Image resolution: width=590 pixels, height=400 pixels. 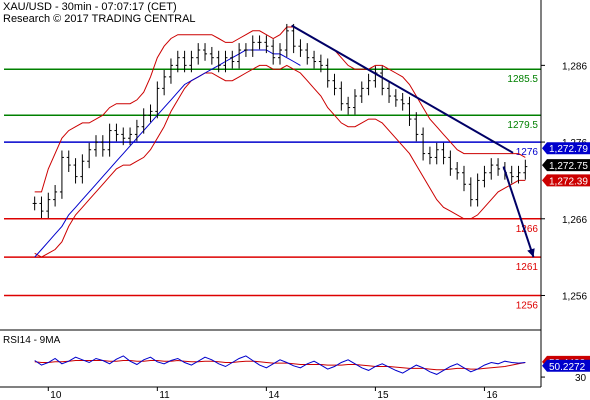 What do you see at coordinates (90, 7) in the screenshot?
I see `chart-title: XAU/USD - 30min - 07:07:17 (CET)` at bounding box center [90, 7].